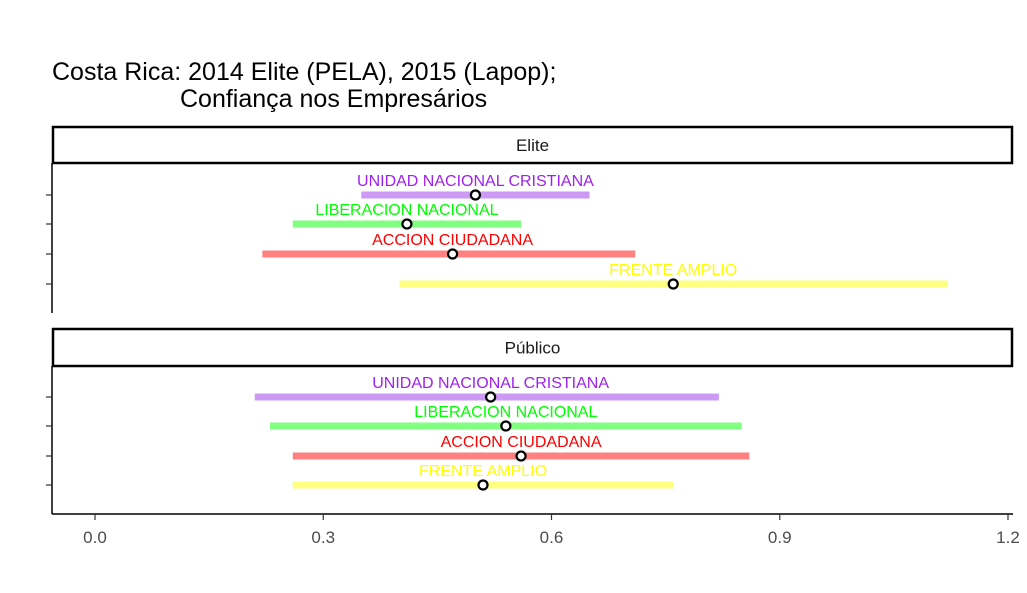 The width and height of the screenshot is (1027, 593). Describe the element at coordinates (1008, 537) in the screenshot. I see `x-tick-label: 1.2` at that location.